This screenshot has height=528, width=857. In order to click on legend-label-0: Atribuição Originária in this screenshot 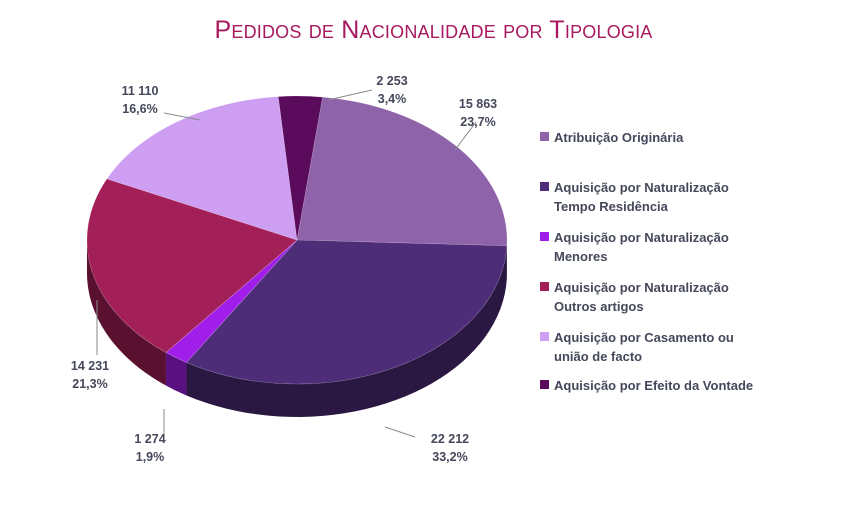, I will do `click(619, 137)`.